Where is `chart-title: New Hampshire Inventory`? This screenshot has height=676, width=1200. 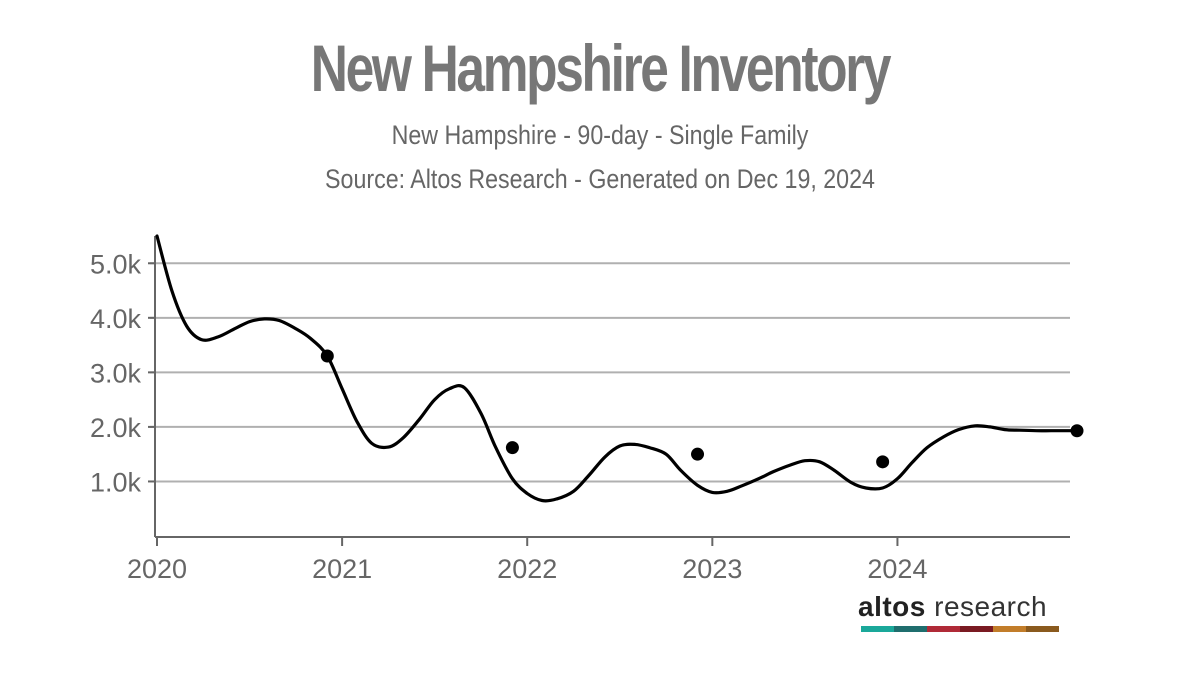
chart-title: New Hampshire Inventory is located at coordinates (601, 68).